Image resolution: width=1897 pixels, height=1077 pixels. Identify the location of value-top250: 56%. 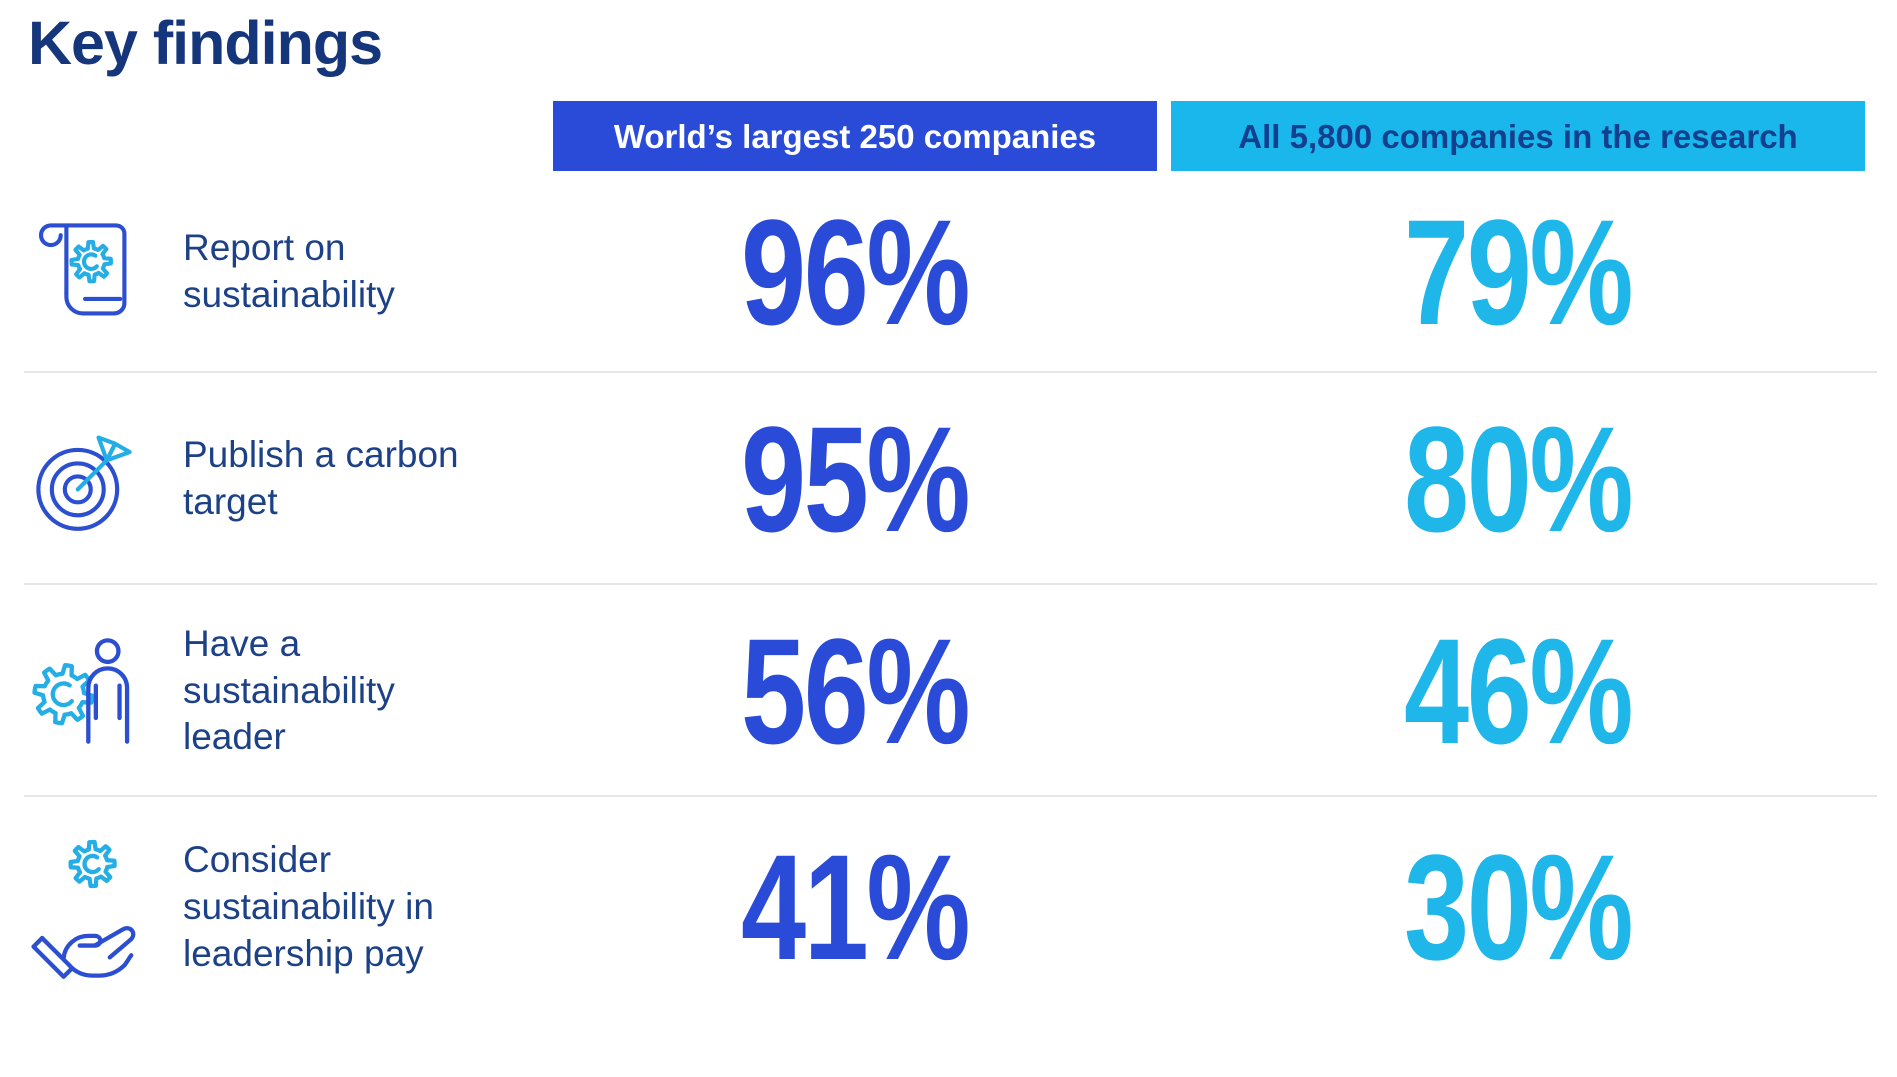
(856, 690).